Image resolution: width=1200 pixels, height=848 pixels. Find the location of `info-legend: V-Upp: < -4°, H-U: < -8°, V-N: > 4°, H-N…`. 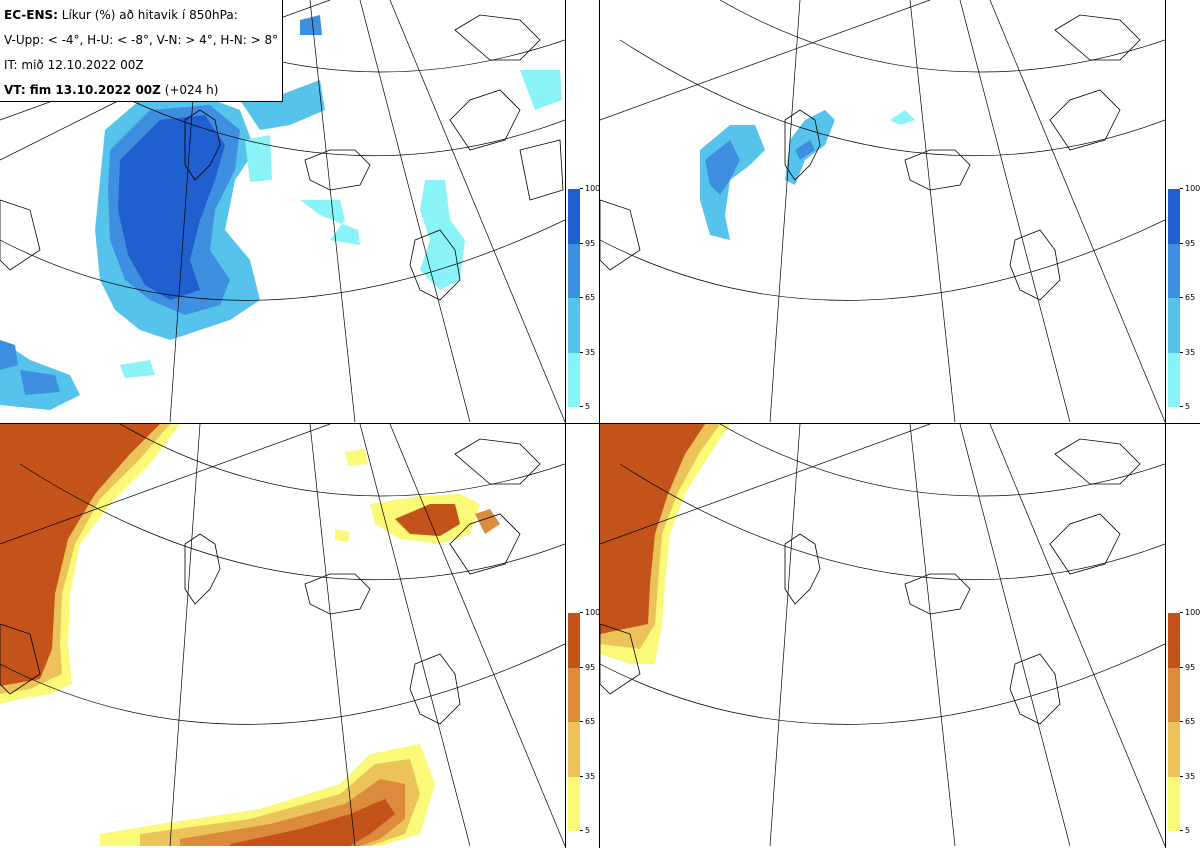

info-legend: V-Upp: < -4°, H-U: < -8°, V-N: > 4°, H-N… is located at coordinates (141, 40).